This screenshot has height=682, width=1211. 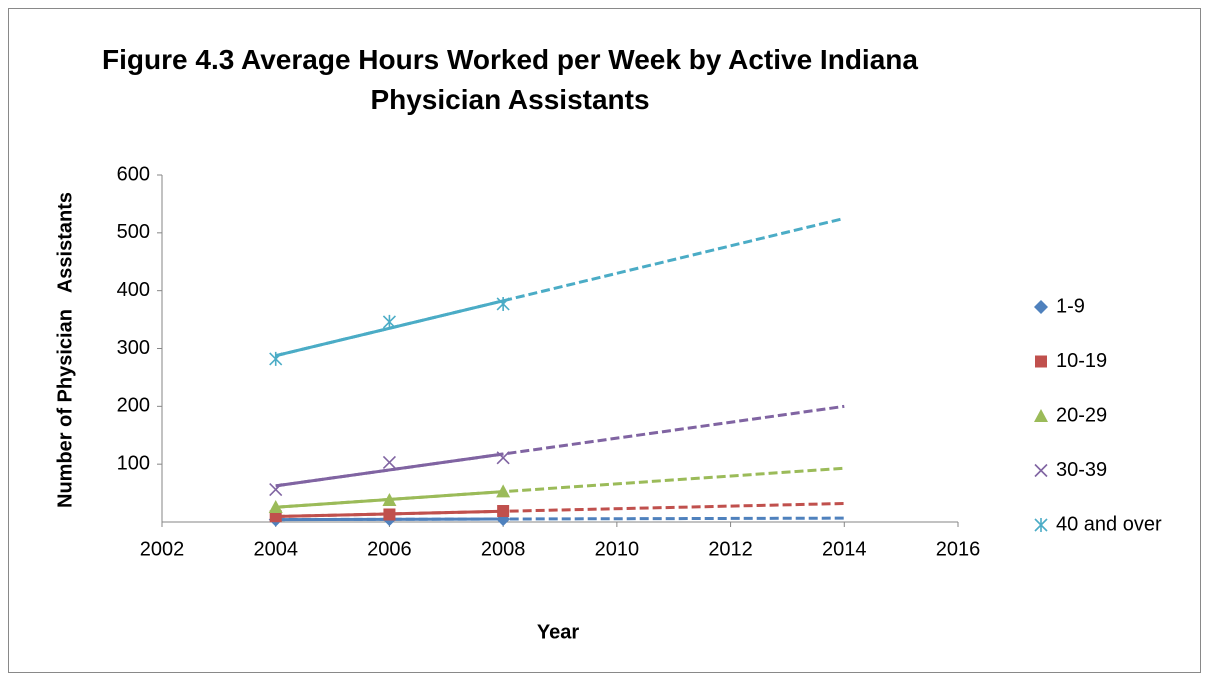 I want to click on y-tick-label: 600, so click(x=133, y=174).